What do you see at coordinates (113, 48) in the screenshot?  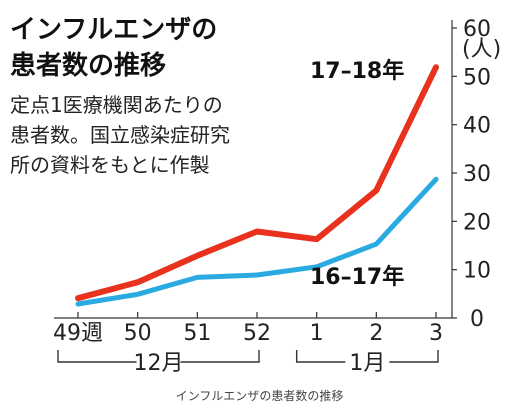 I see `chart-title: インフルエンザの 患者数の推移` at bounding box center [113, 48].